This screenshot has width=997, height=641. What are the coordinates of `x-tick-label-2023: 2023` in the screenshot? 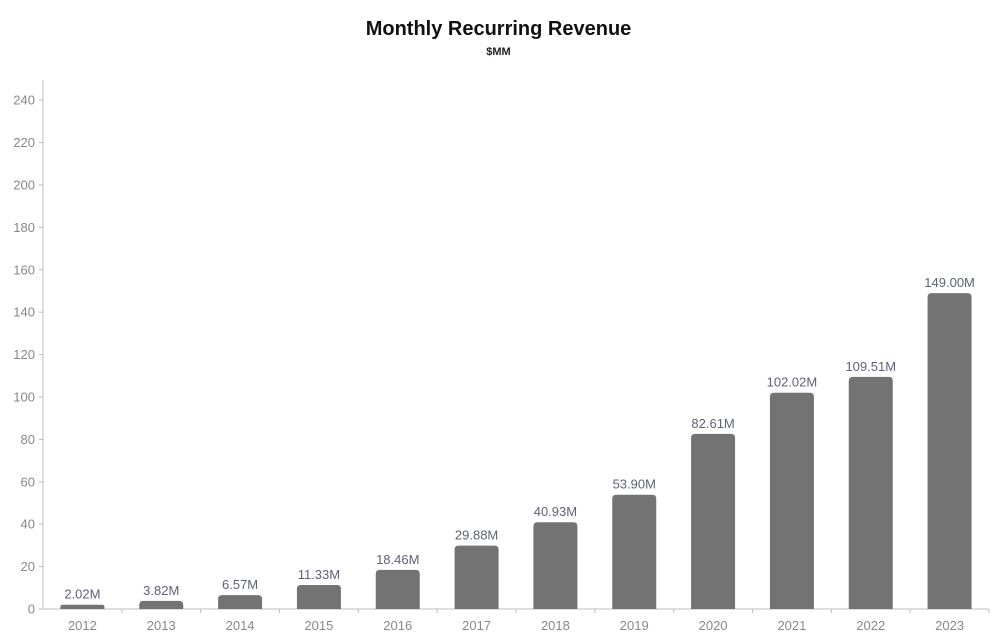 It's located at (949, 625).